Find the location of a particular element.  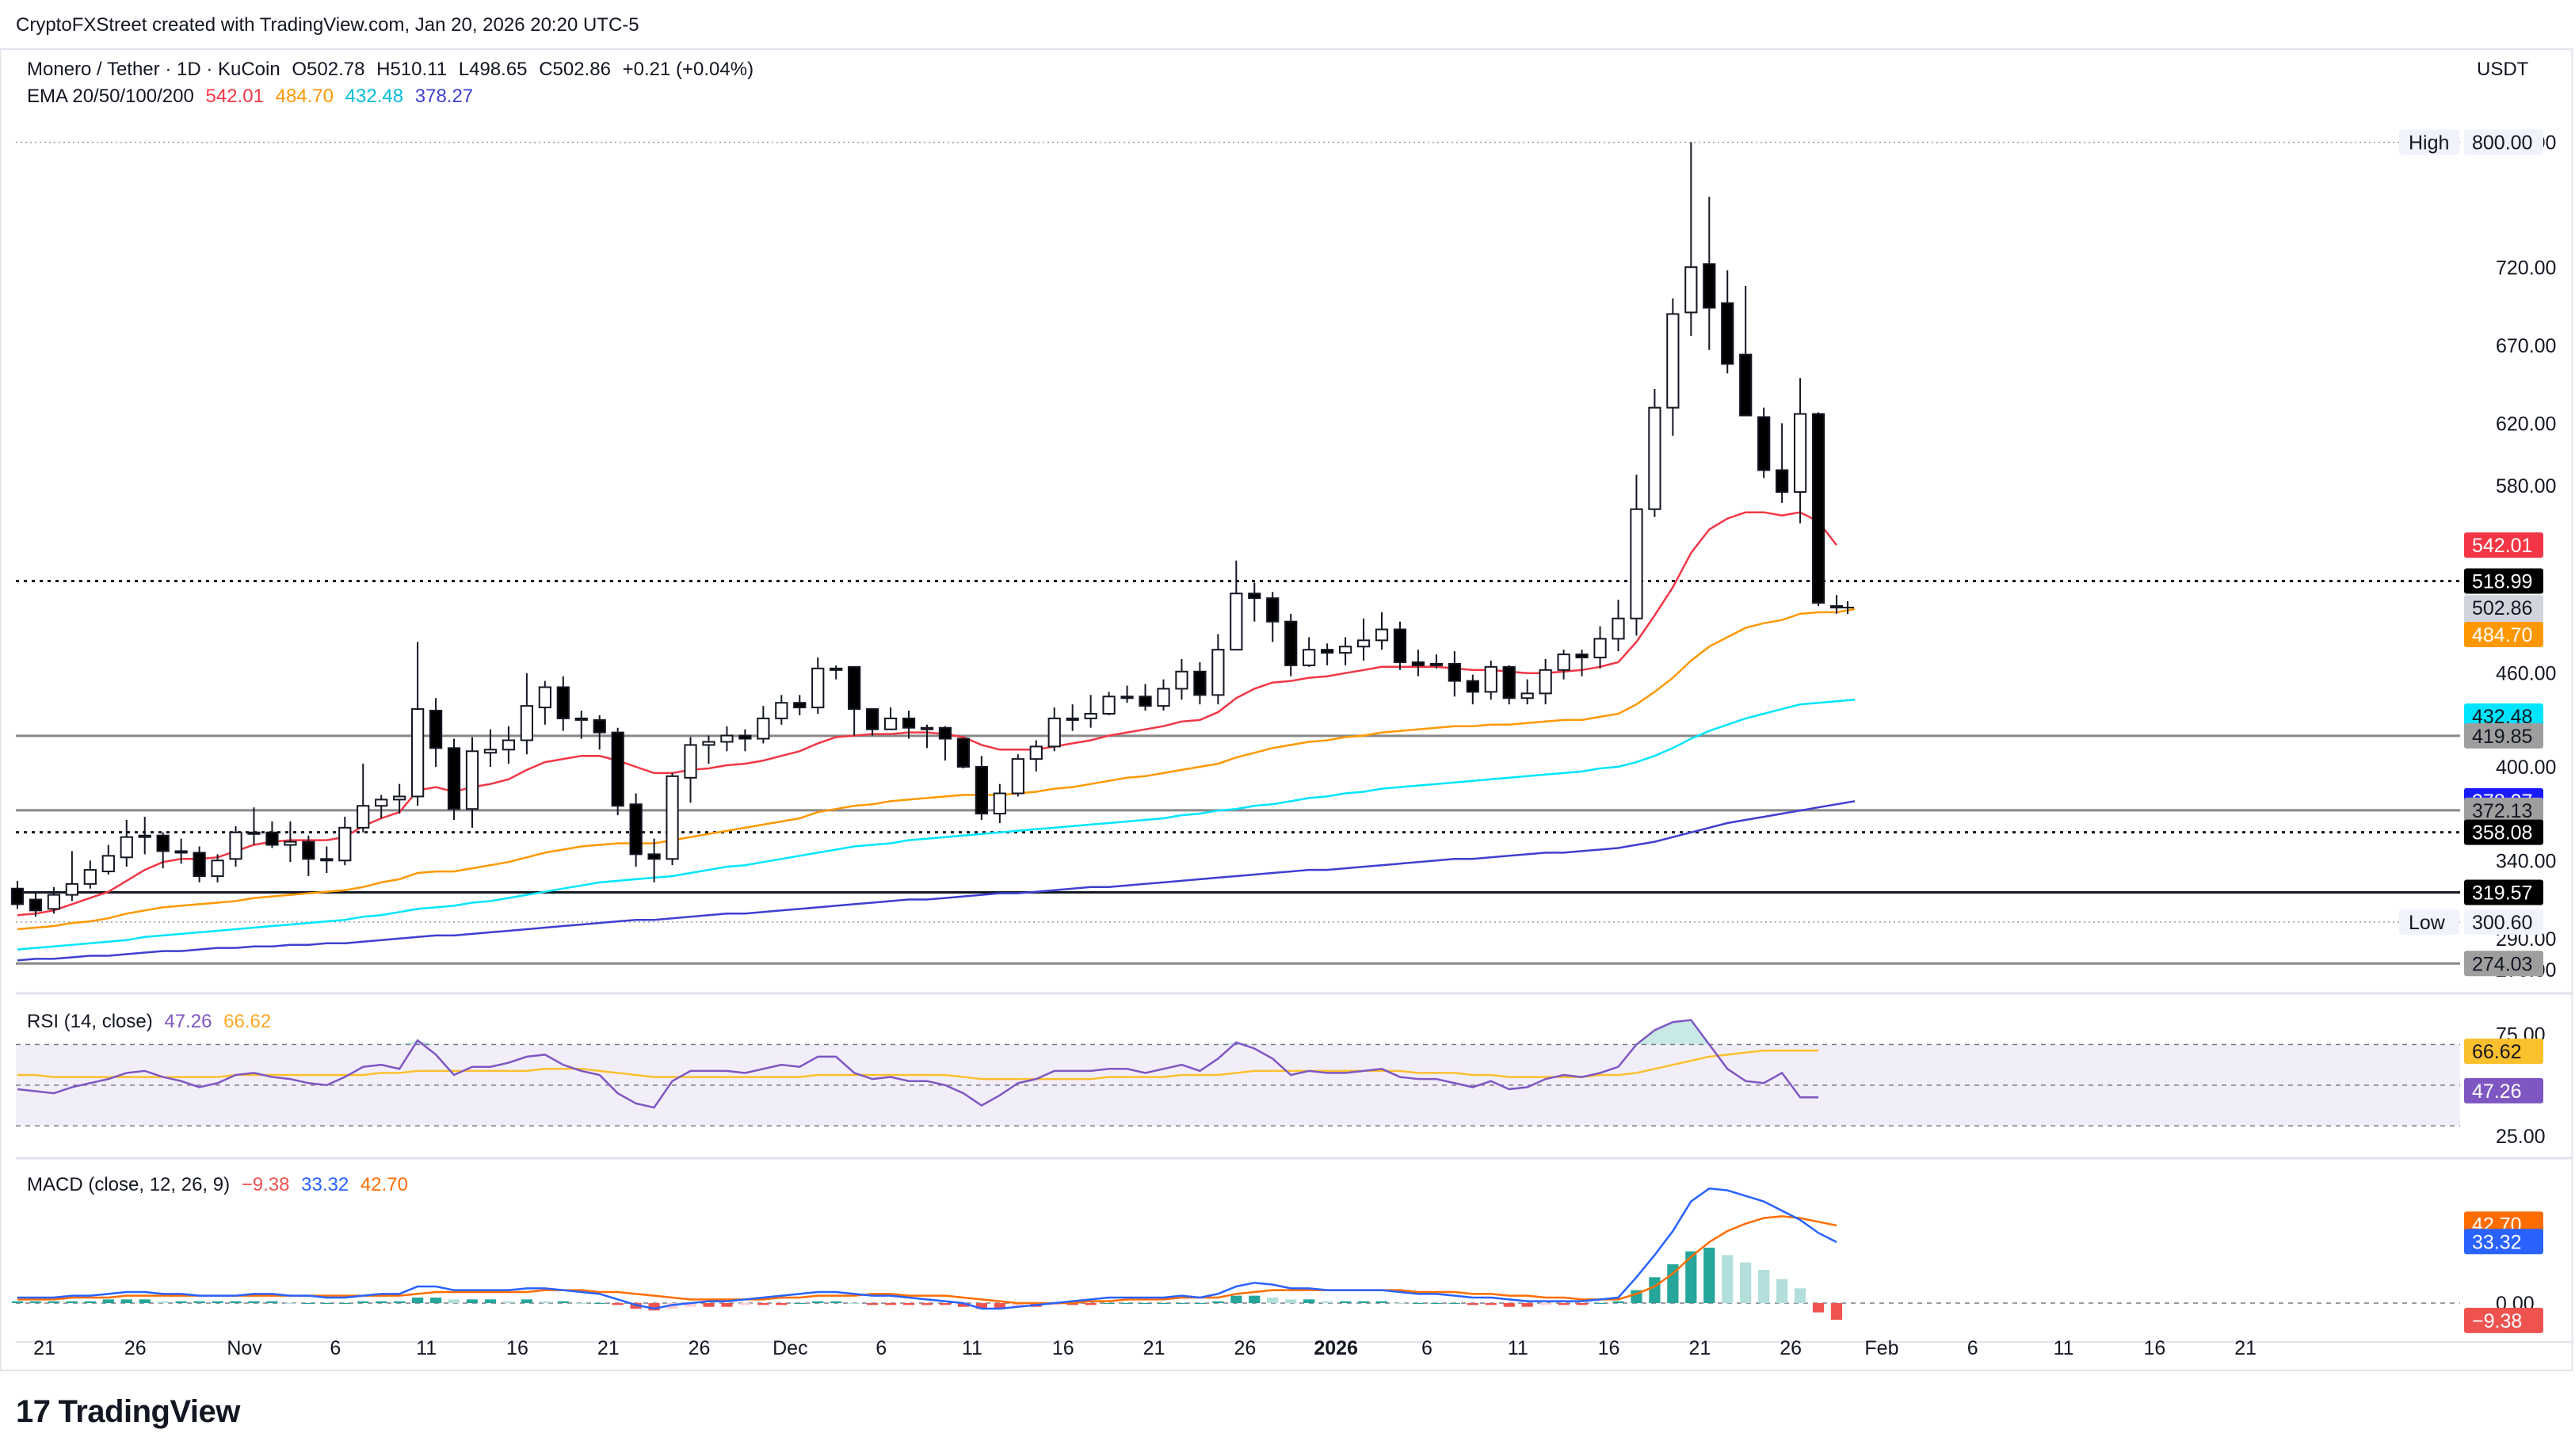

time-tick: 6 is located at coordinates (1427, 1348).